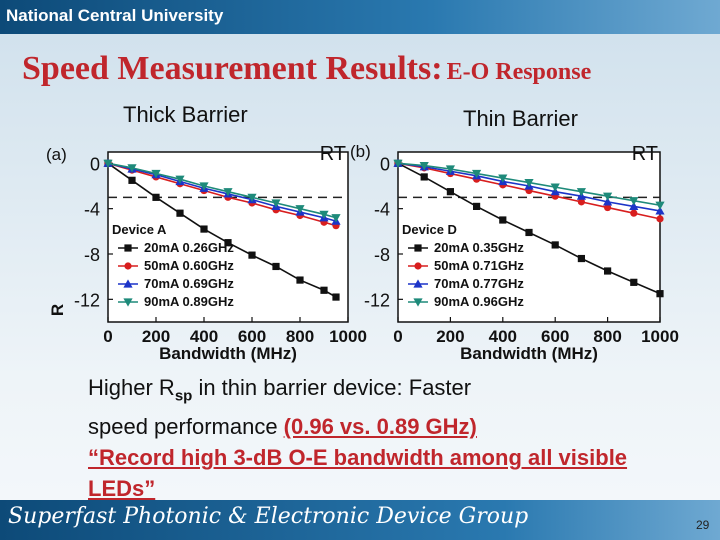 Image resolution: width=720 pixels, height=540 pixels. Describe the element at coordinates (204, 336) in the screenshot. I see `left-x-tick-label: 400` at that location.